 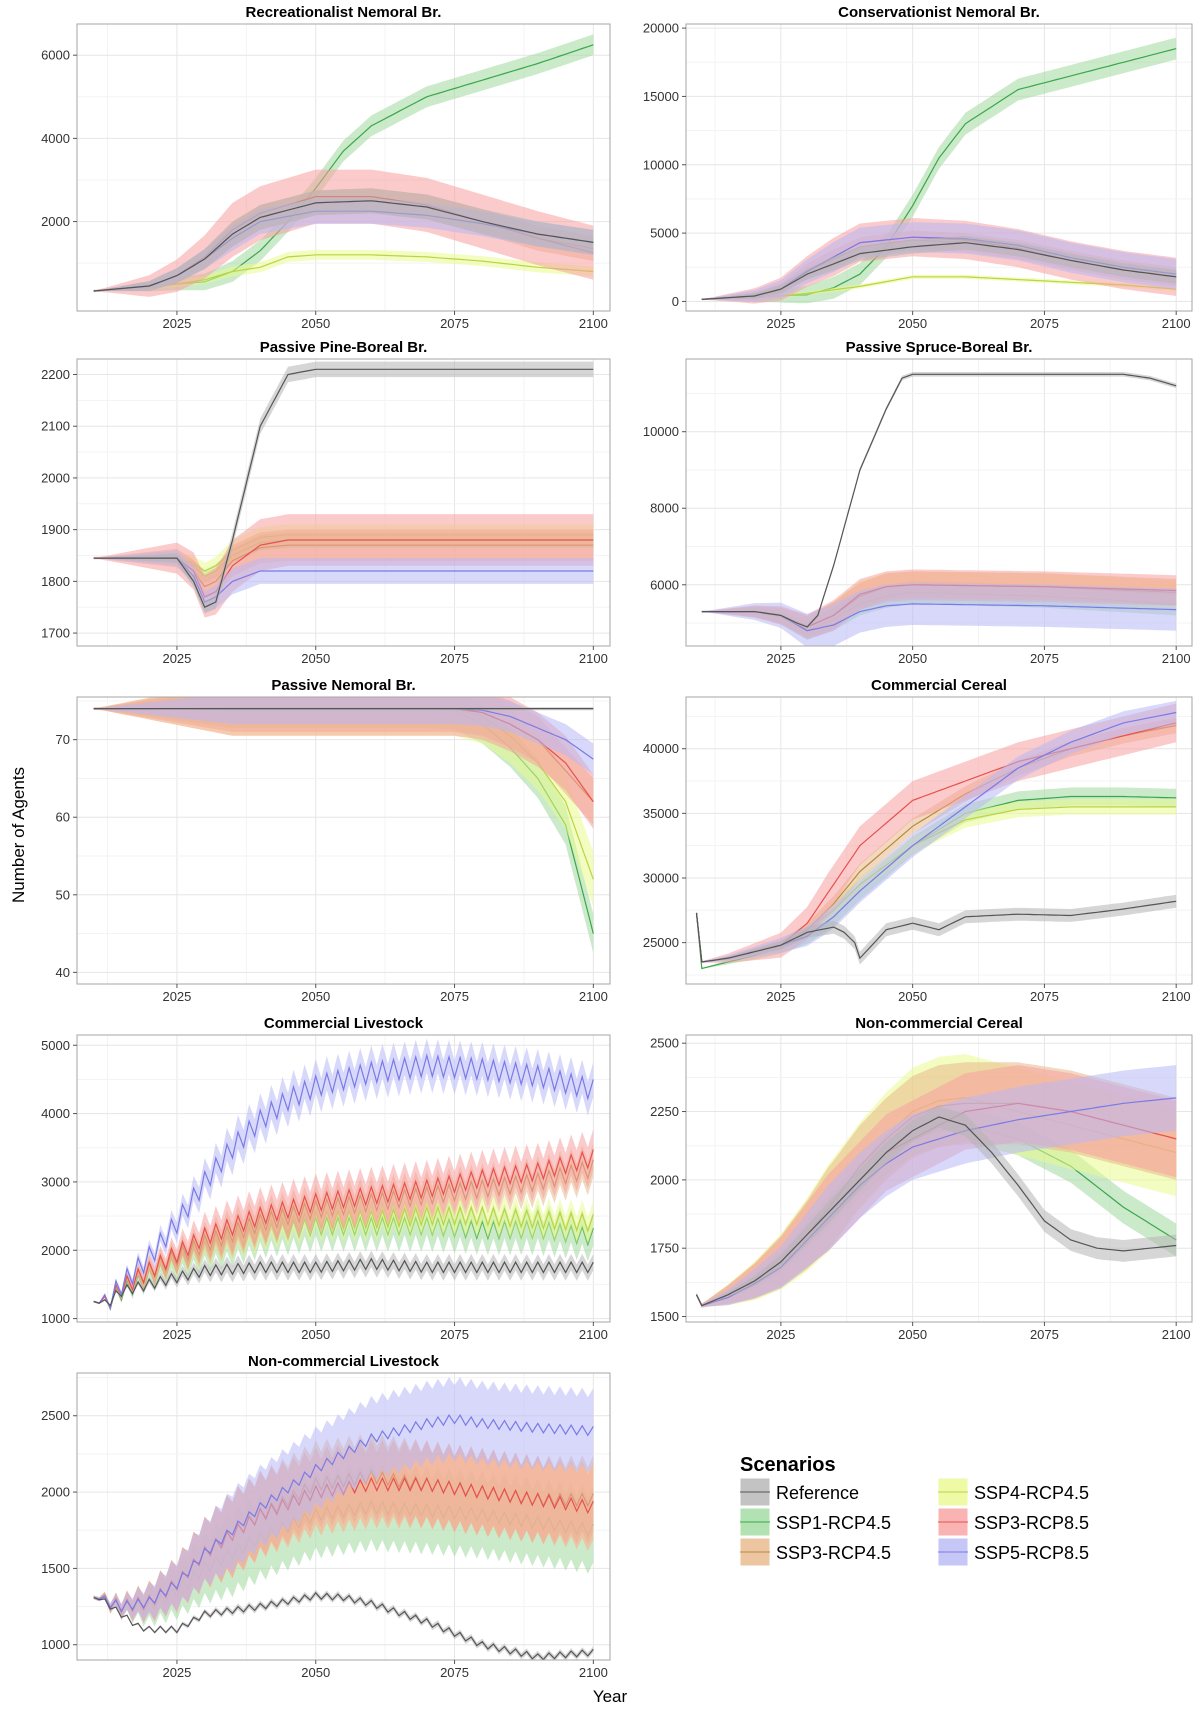 What do you see at coordinates (661, 813) in the screenshot?
I see `y-tick-label: 35000` at bounding box center [661, 813].